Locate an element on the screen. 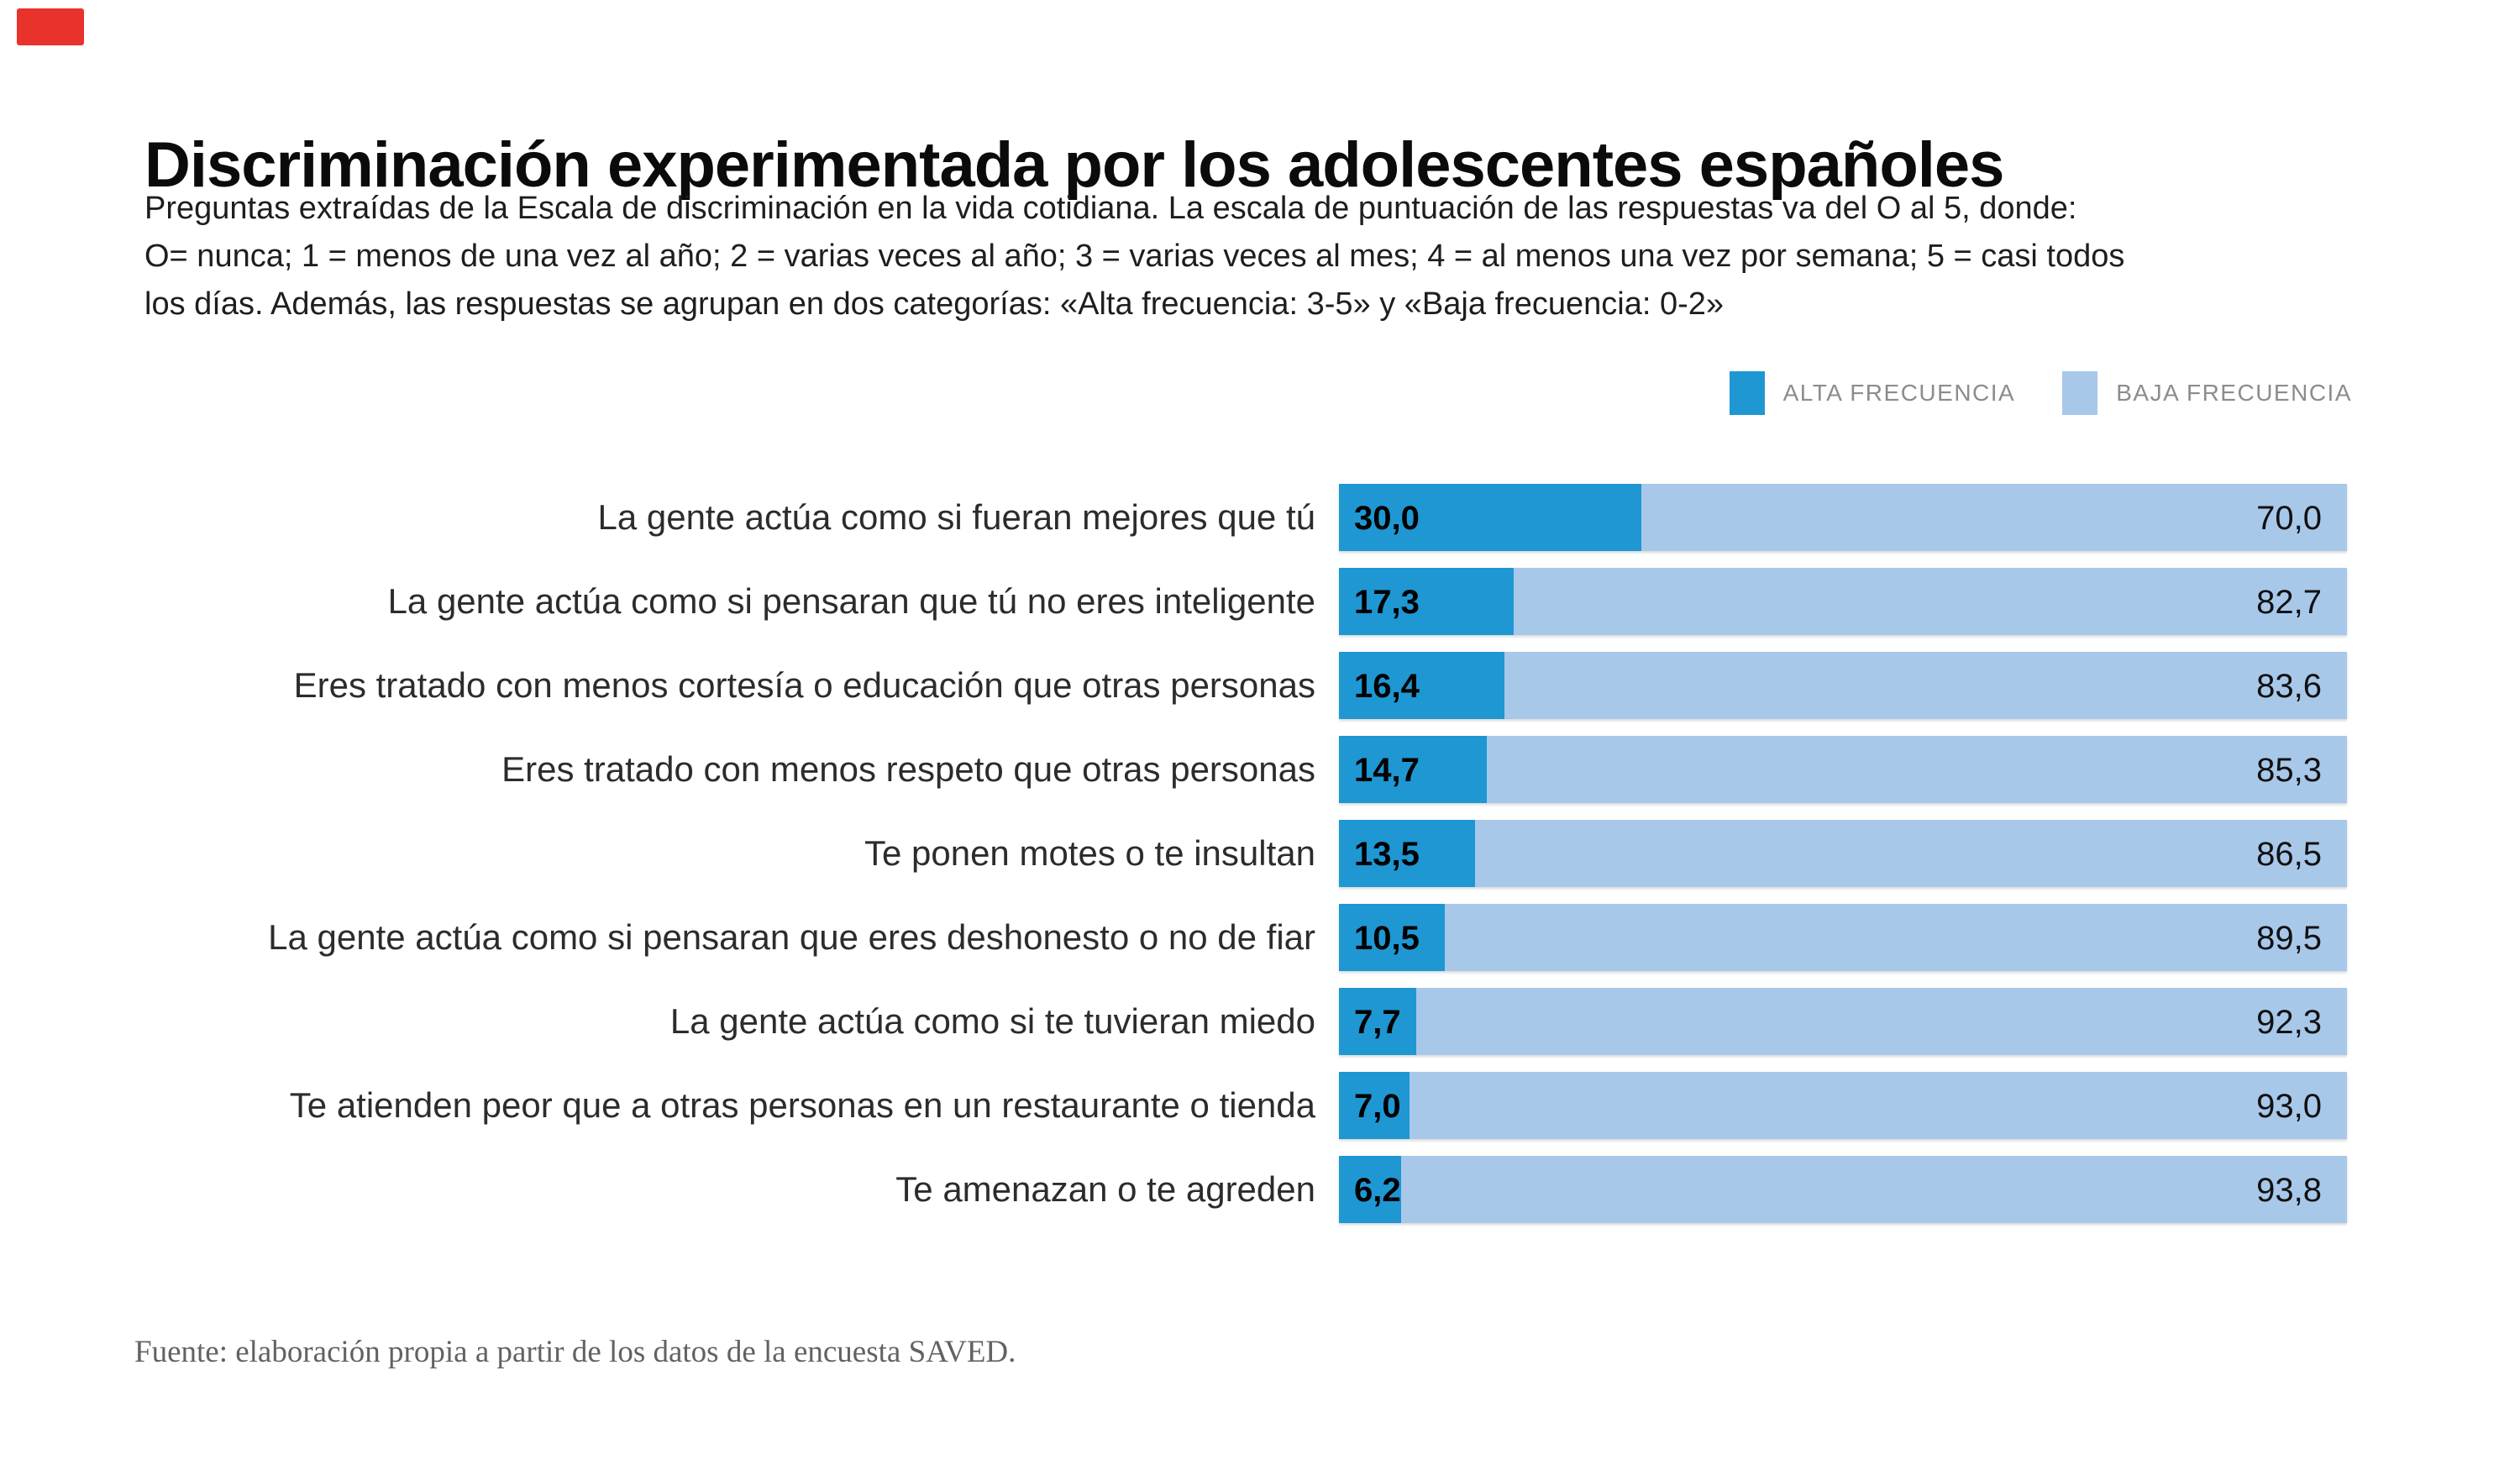  stacked-bar: 10,5 89,5 is located at coordinates (1843, 937).